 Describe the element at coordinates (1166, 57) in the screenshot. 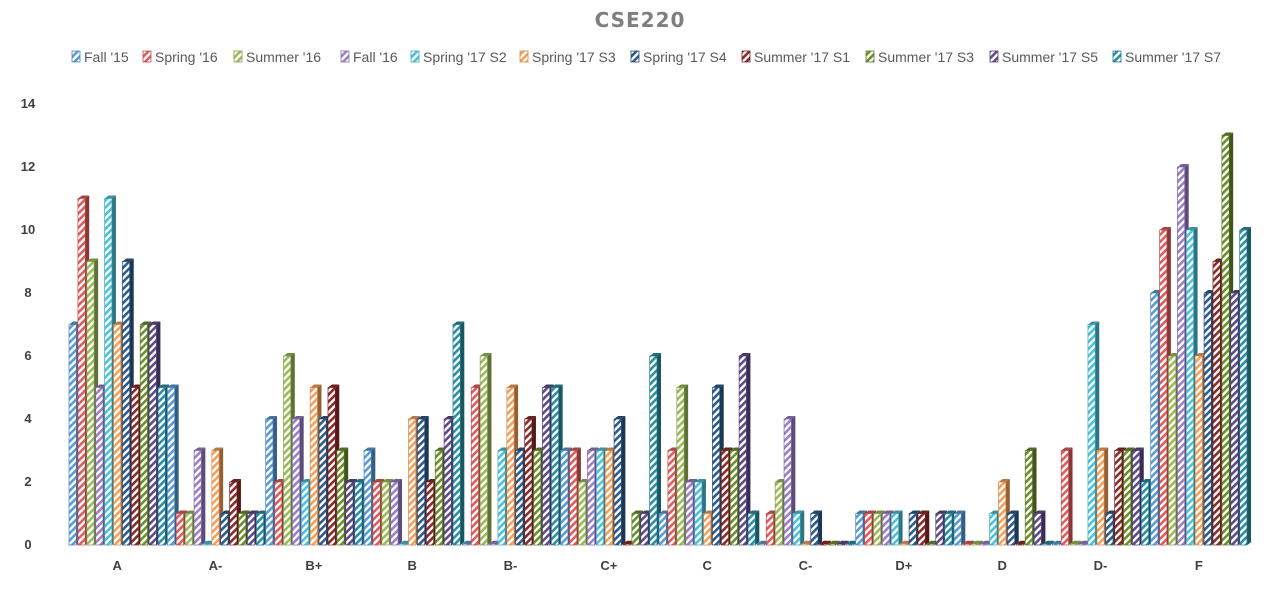

I see `legend-item: Summer '17 S7` at that location.